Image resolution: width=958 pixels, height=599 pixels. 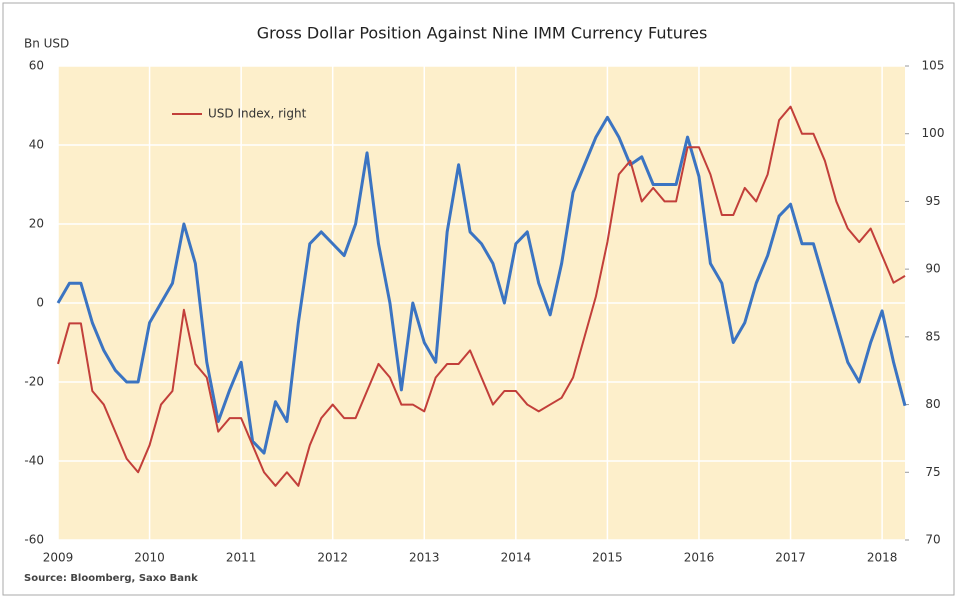 I want to click on x-tick-label: 2013, so click(x=424, y=558).